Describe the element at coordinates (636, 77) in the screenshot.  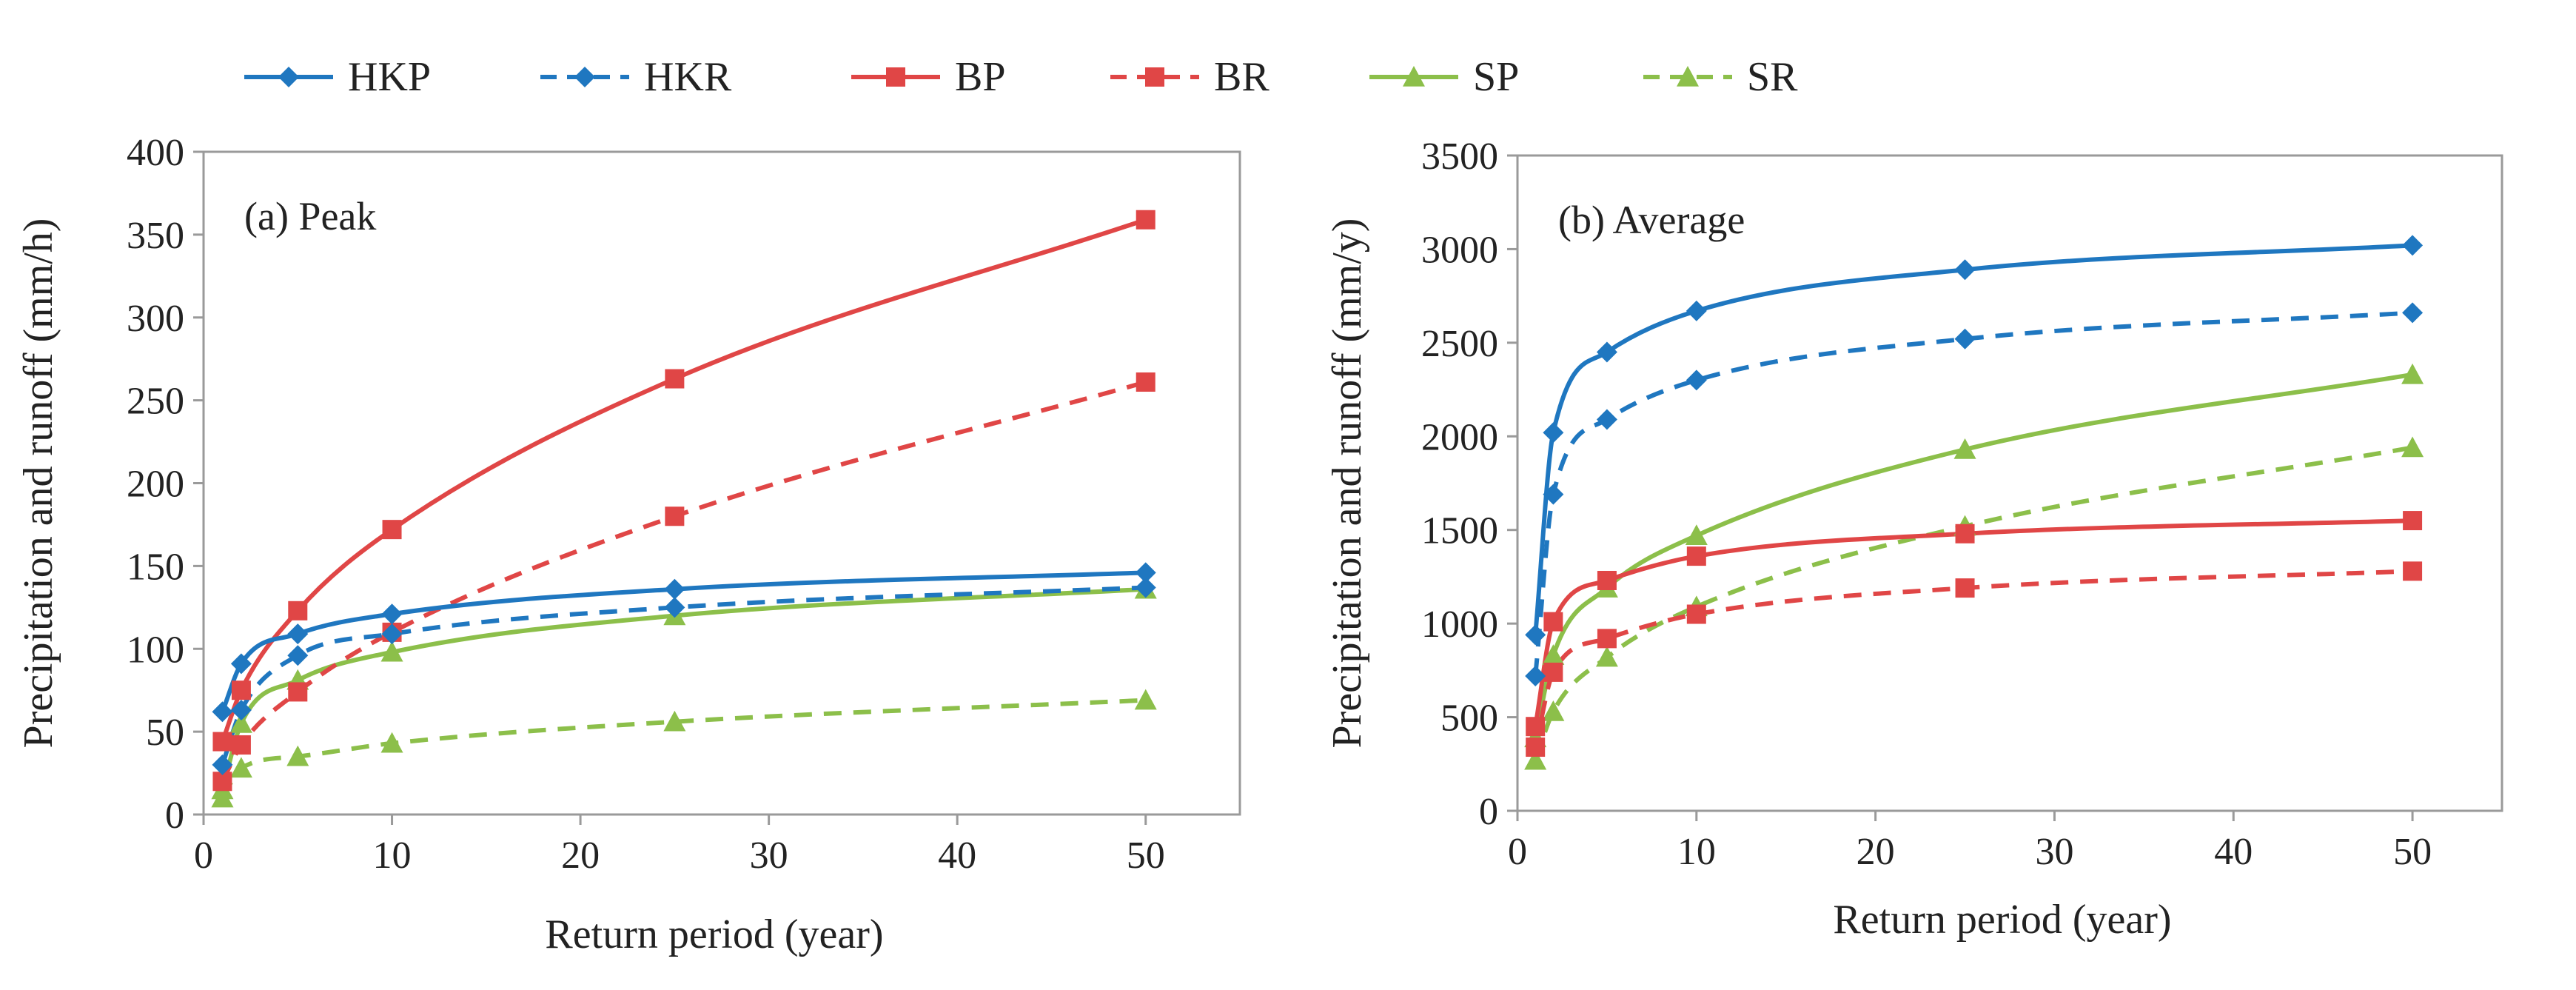
I see `legend-item-hkr: HKR` at that location.